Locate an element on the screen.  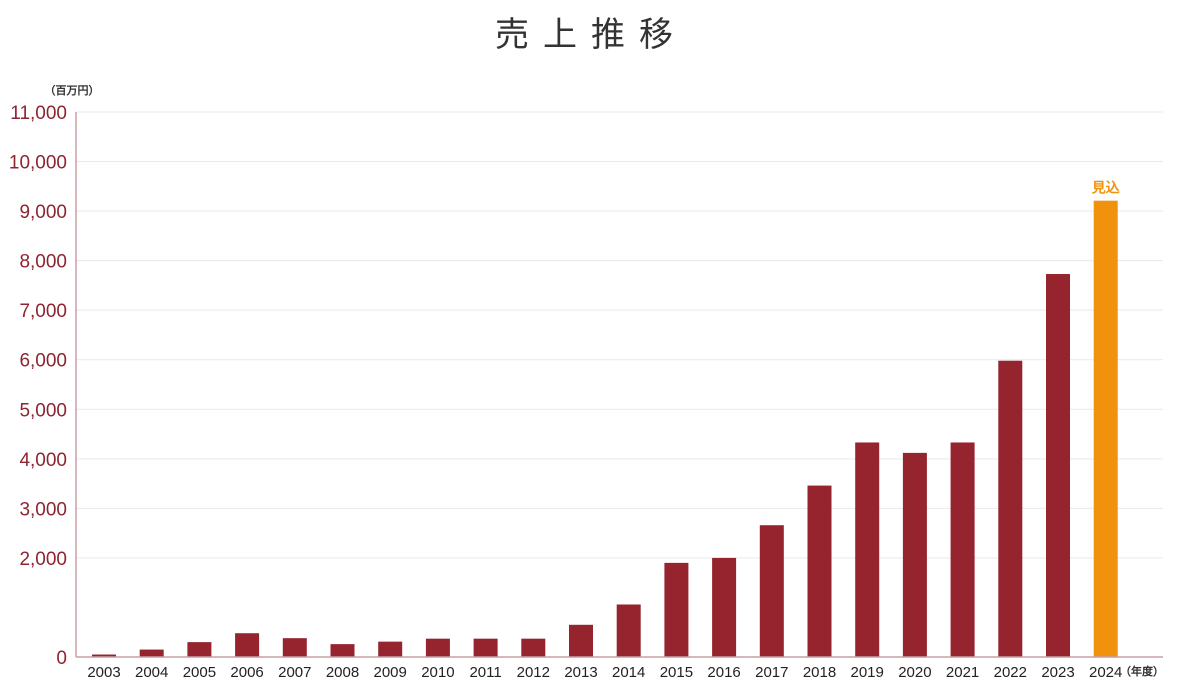
bar-2024 is located at coordinates (1105, 428).